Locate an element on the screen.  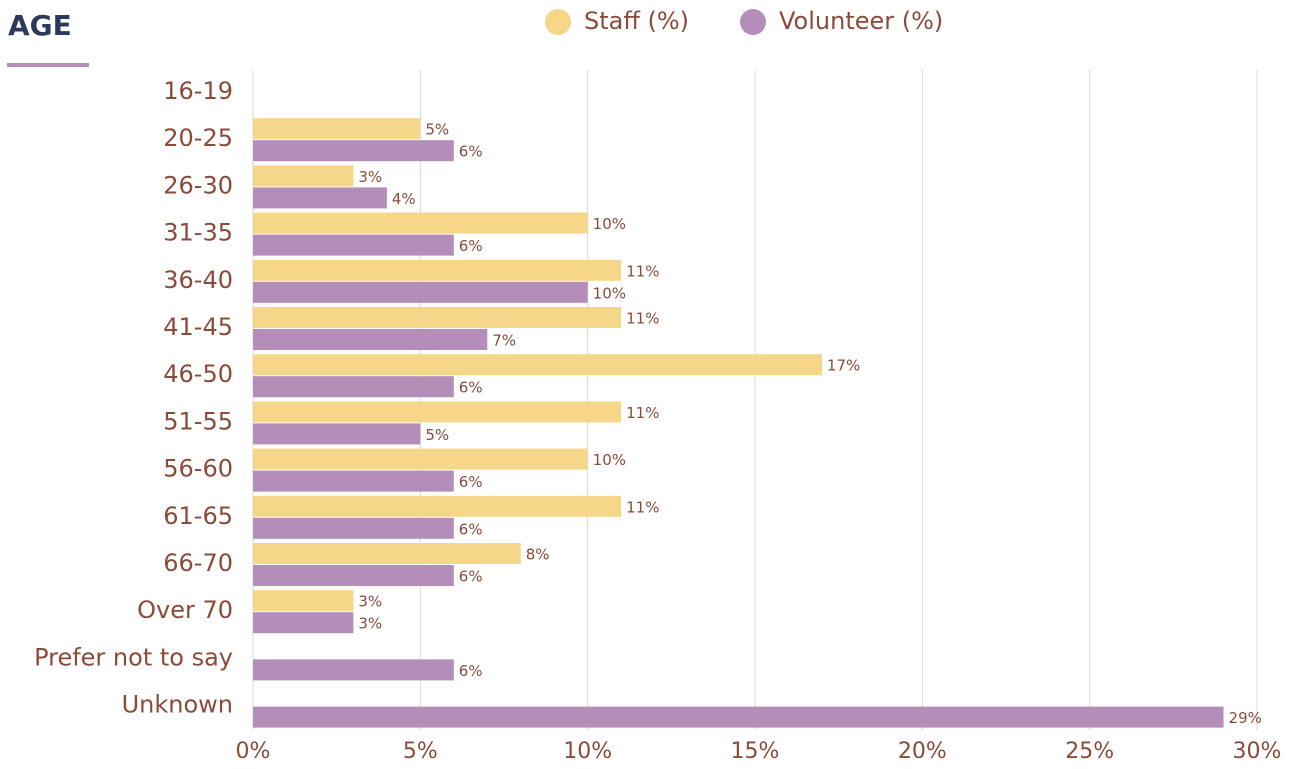
legend-label: Volunteer (%) is located at coordinates (861, 21).